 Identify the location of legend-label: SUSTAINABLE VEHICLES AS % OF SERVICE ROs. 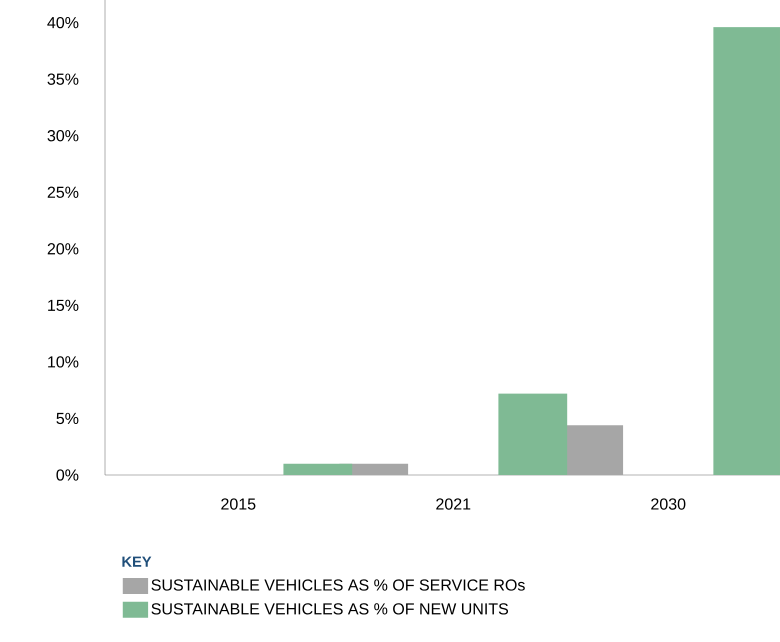
(338, 585).